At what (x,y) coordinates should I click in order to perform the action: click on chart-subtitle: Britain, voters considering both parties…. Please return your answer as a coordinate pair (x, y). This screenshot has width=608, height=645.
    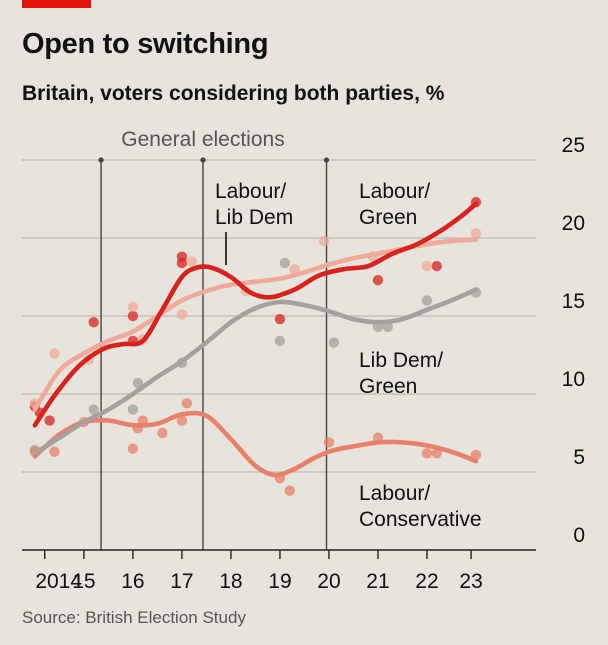
    Looking at the image, I should click on (233, 93).